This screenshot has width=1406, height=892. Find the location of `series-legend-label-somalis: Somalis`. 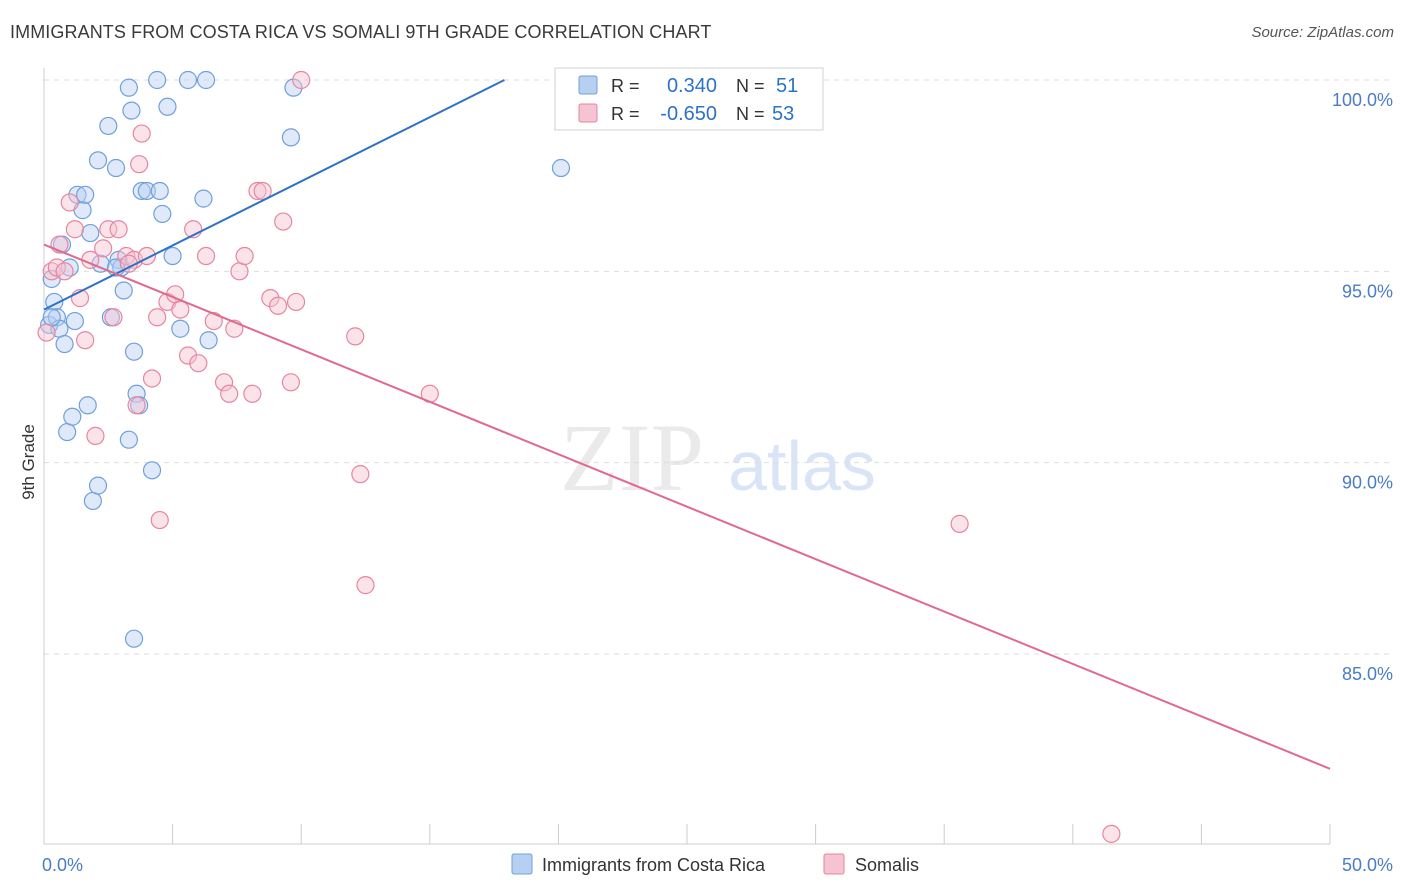

series-legend-label-somalis: Somalis is located at coordinates (887, 865).